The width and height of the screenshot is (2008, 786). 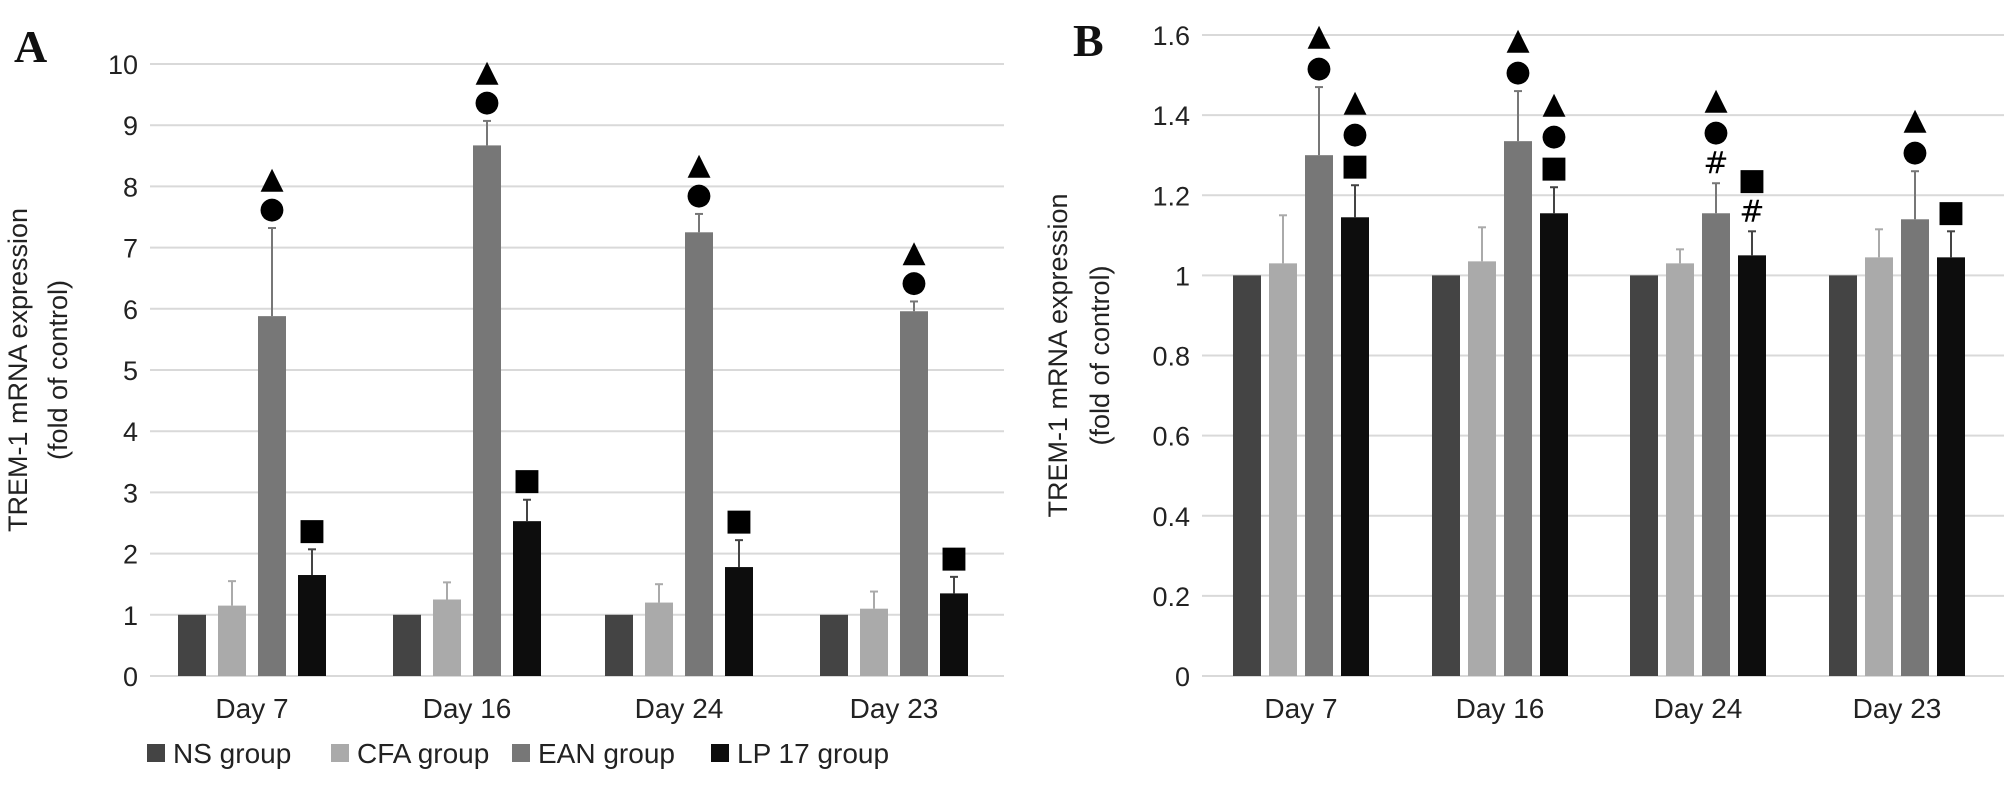 I want to click on y-tick-label: 4, so click(x=130, y=432).